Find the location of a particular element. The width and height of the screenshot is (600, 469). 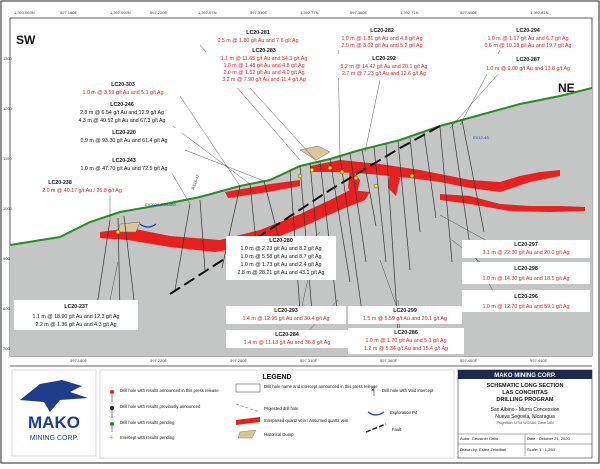

projection-line: Projection: UTM WGS84, Zone 16N is located at coordinates (525, 423).